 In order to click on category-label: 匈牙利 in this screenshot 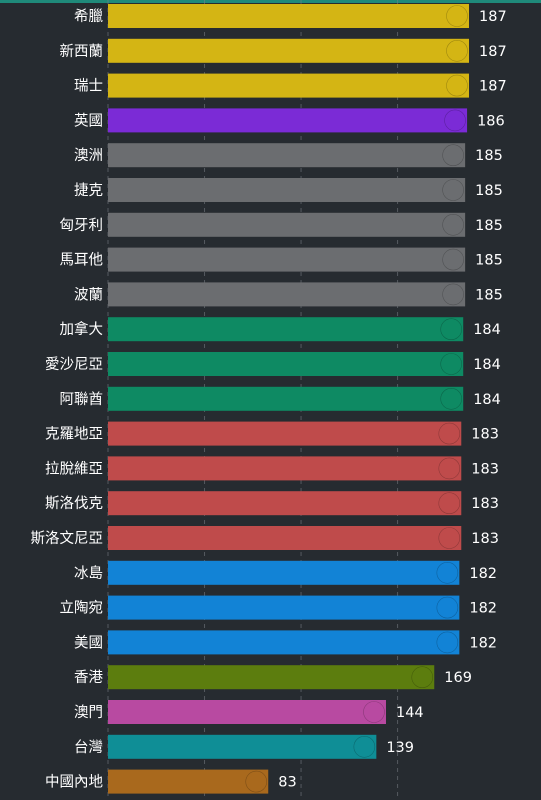, I will do `click(82, 225)`.